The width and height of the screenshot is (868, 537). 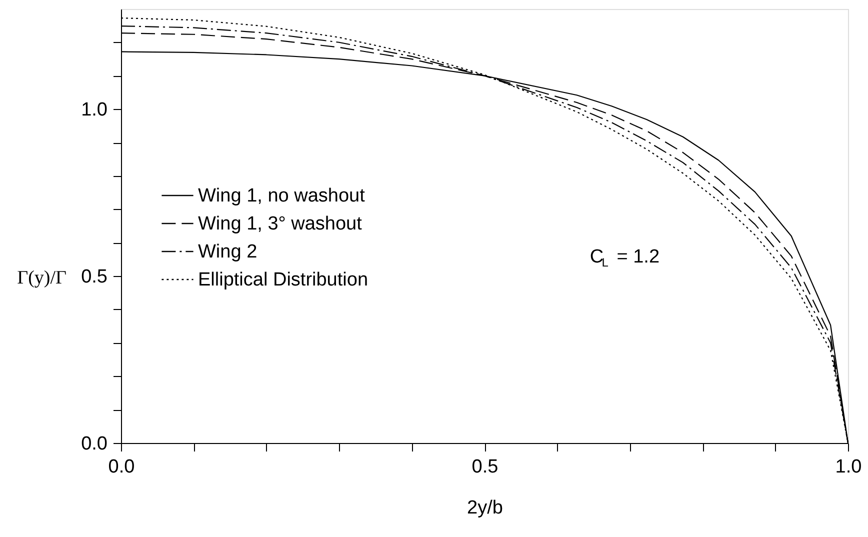 What do you see at coordinates (485, 508) in the screenshot?
I see `x-axis-title: 2y/b` at bounding box center [485, 508].